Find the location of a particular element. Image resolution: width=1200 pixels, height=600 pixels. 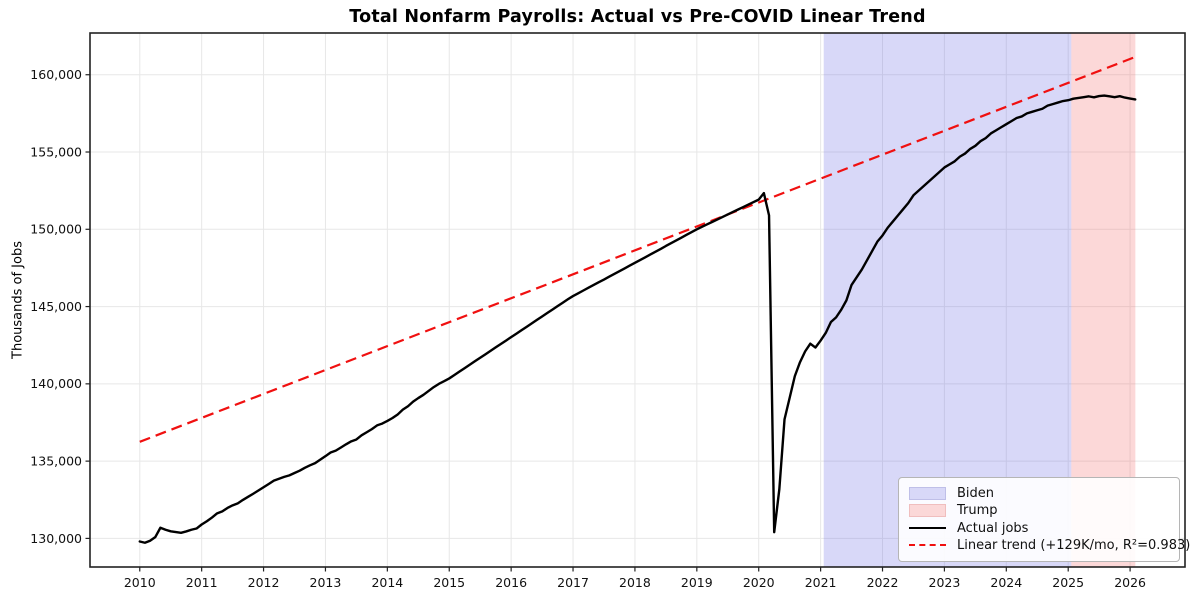

linear-trend-swatch is located at coordinates (927, 545).